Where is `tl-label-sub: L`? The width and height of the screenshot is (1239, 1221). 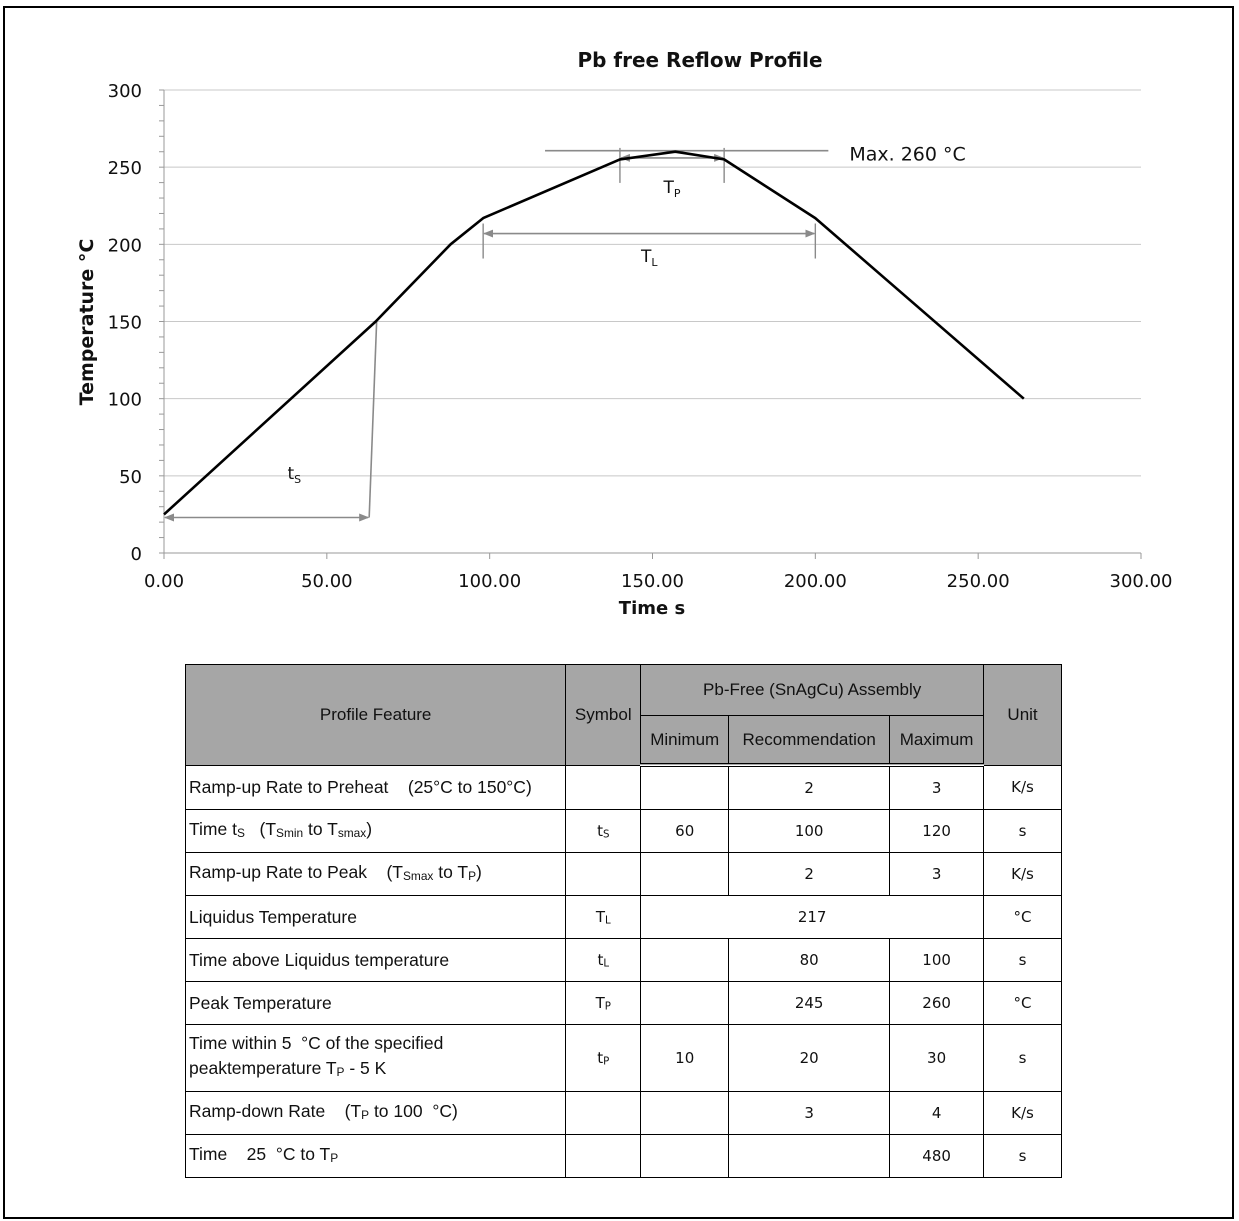 tl-label-sub: L is located at coordinates (654, 262).